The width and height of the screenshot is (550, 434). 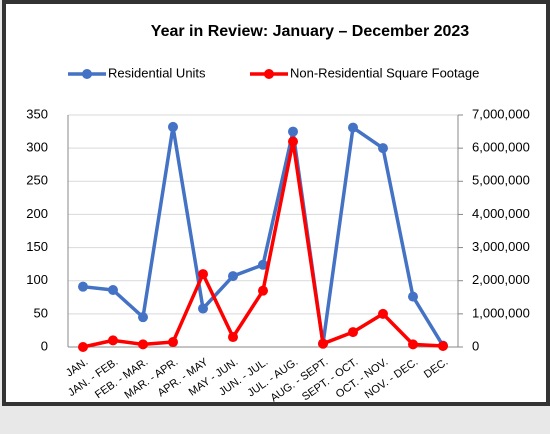 What do you see at coordinates (475, 345) in the screenshot?
I see `y2-tick-label: 0` at bounding box center [475, 345].